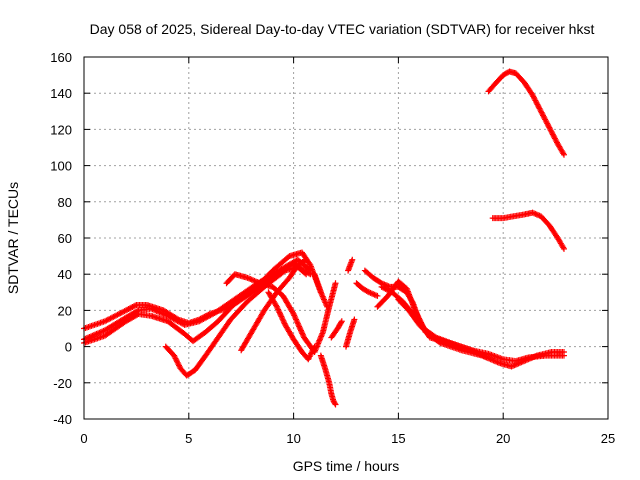  I want to click on series-track-j, so click(336, 329).